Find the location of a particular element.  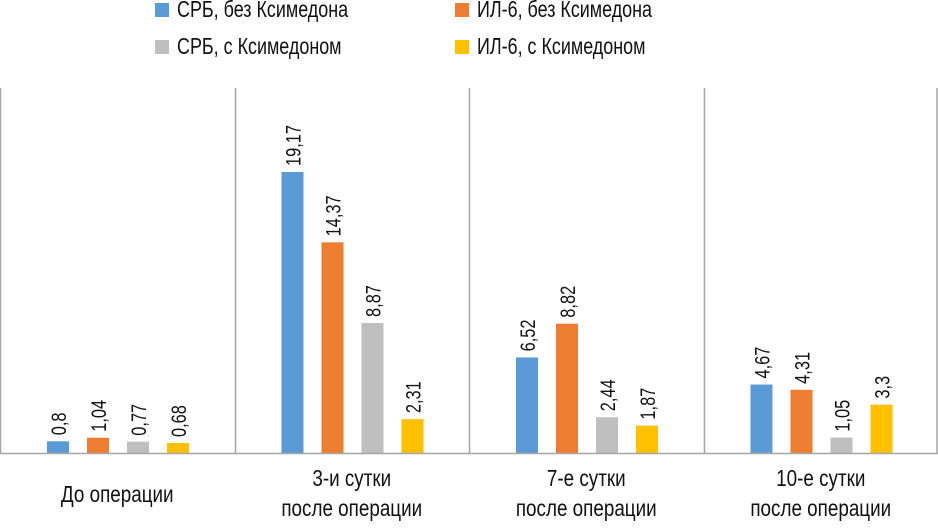

category-label: 10-е сутки is located at coordinates (820, 478).